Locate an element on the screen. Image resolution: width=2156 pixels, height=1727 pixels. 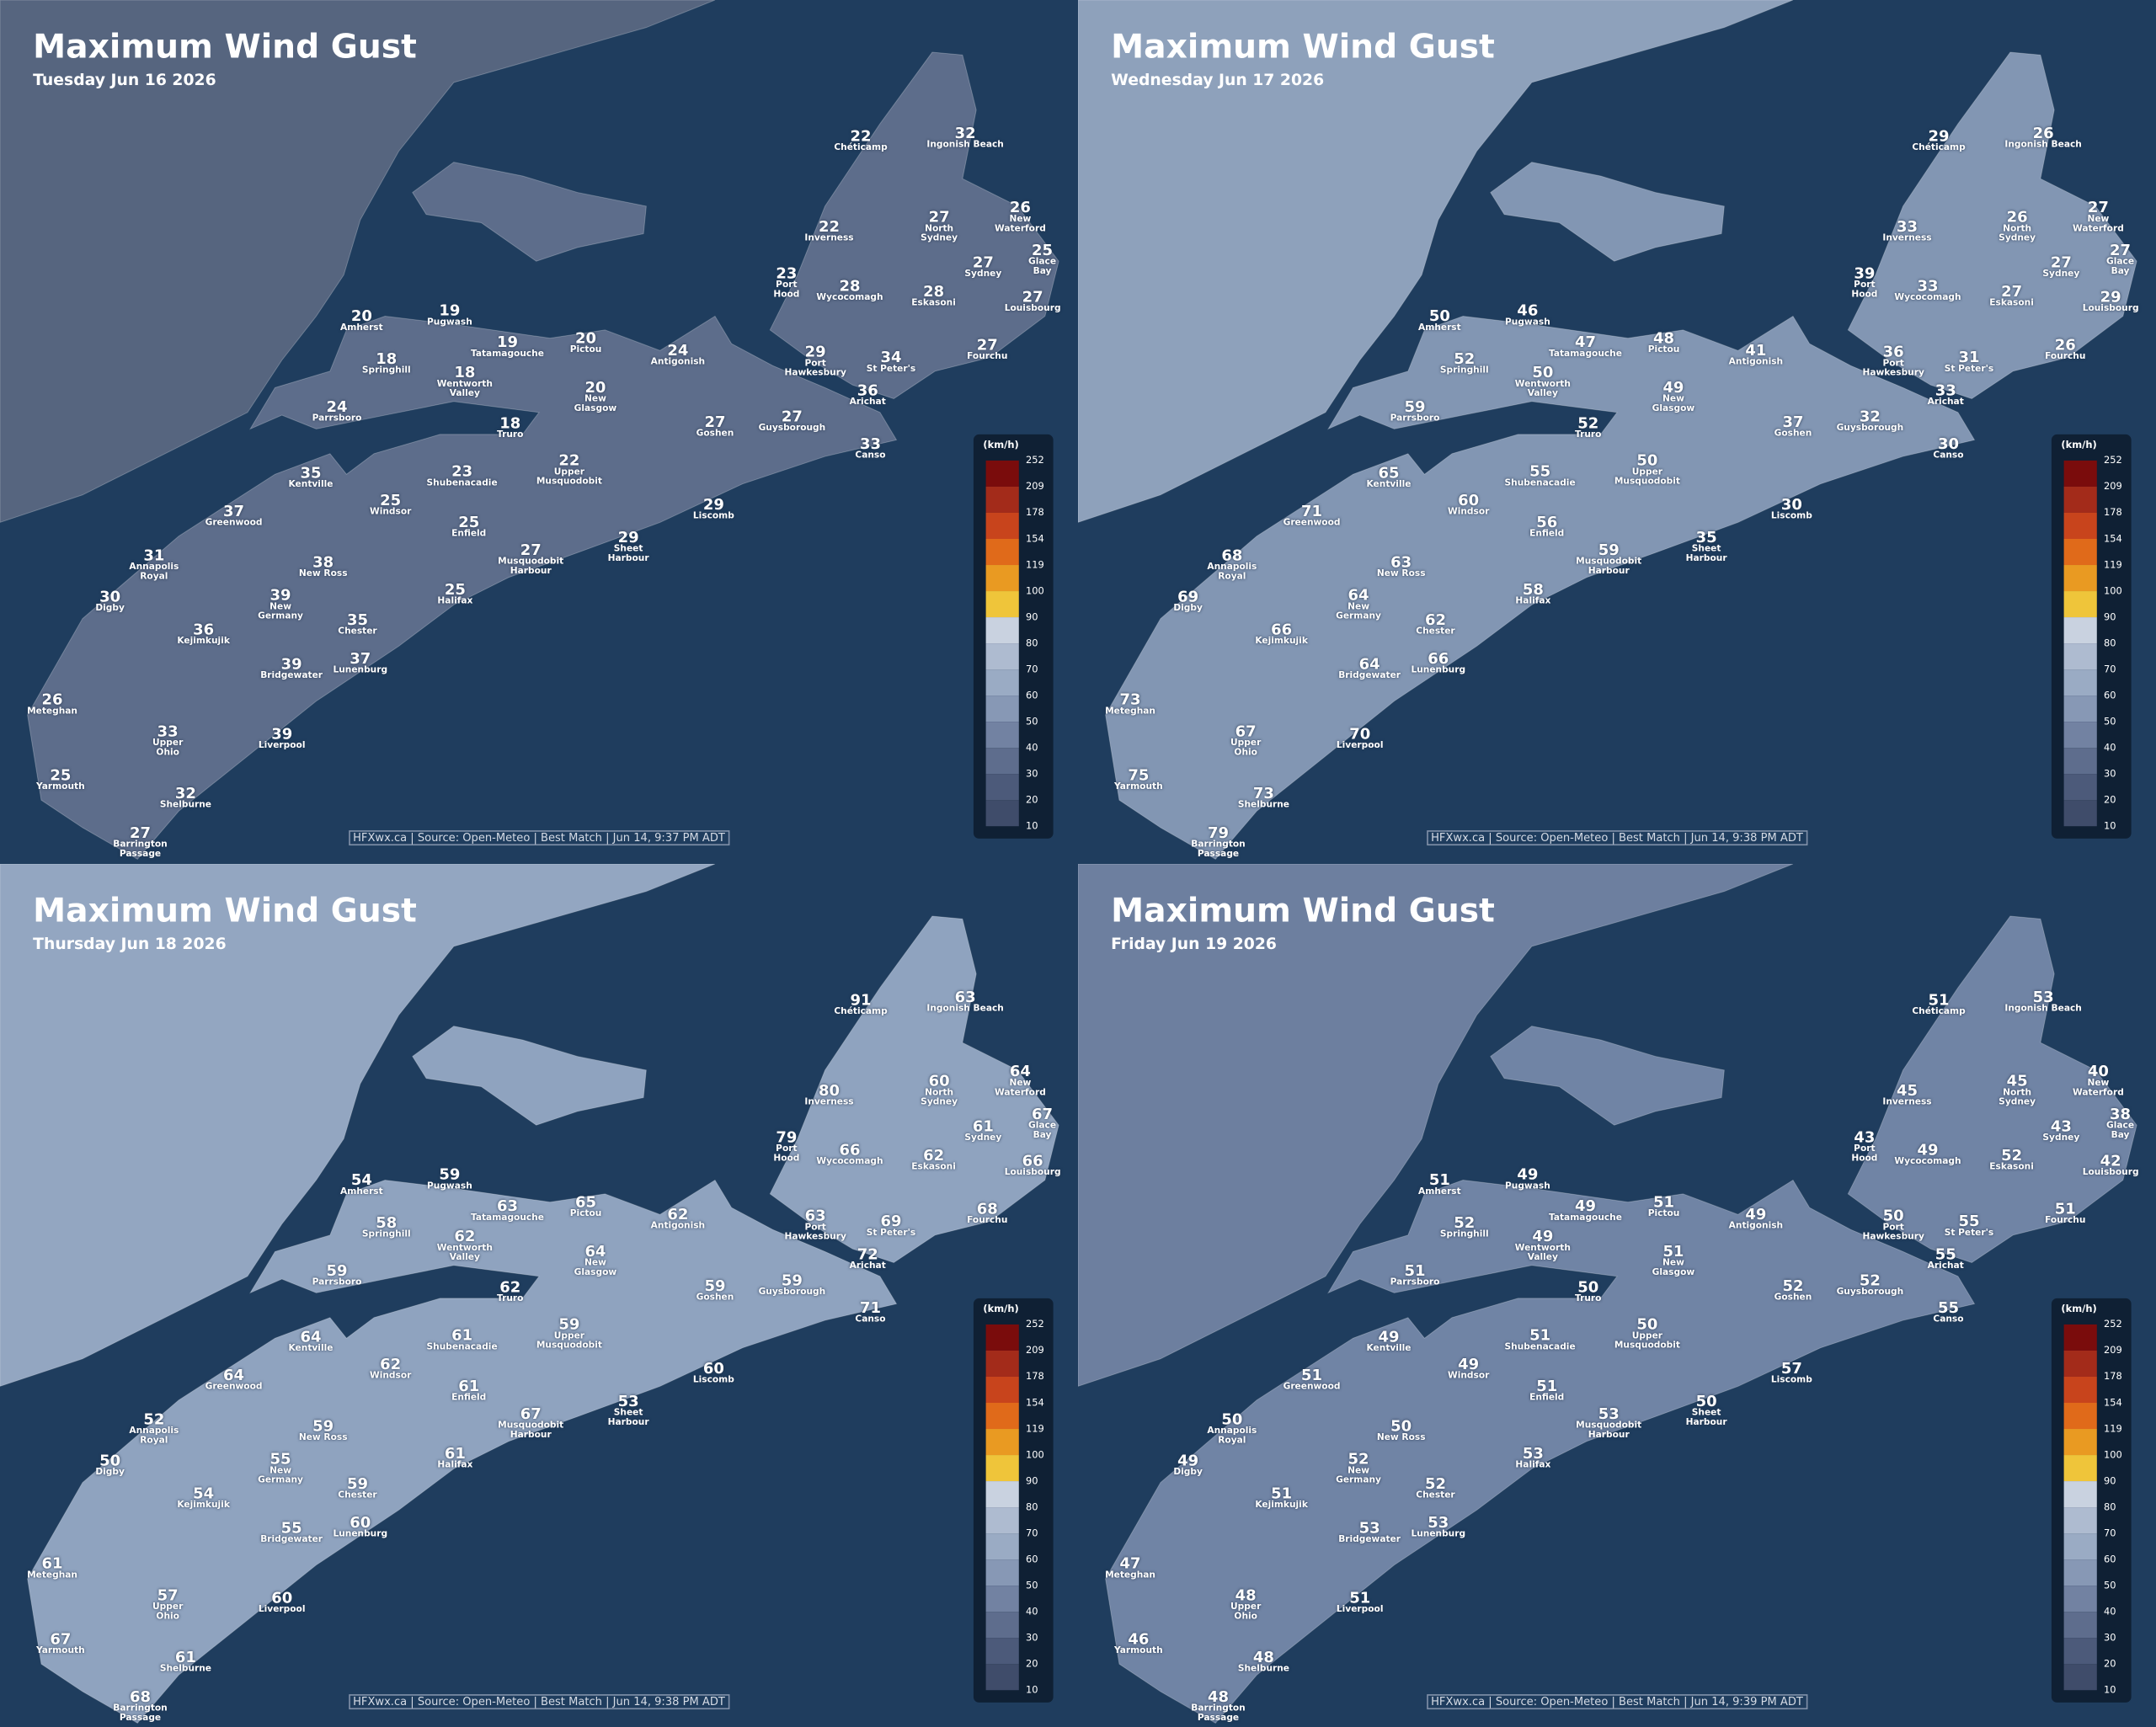
gust-value: 64 is located at coordinates (1358, 596).